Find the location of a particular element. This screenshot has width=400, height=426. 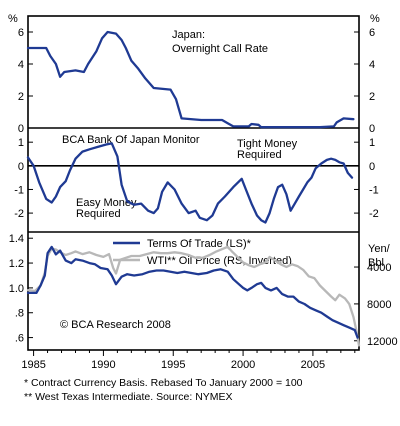

right-unit-label-yen: Yen/ is located at coordinates (379, 249).